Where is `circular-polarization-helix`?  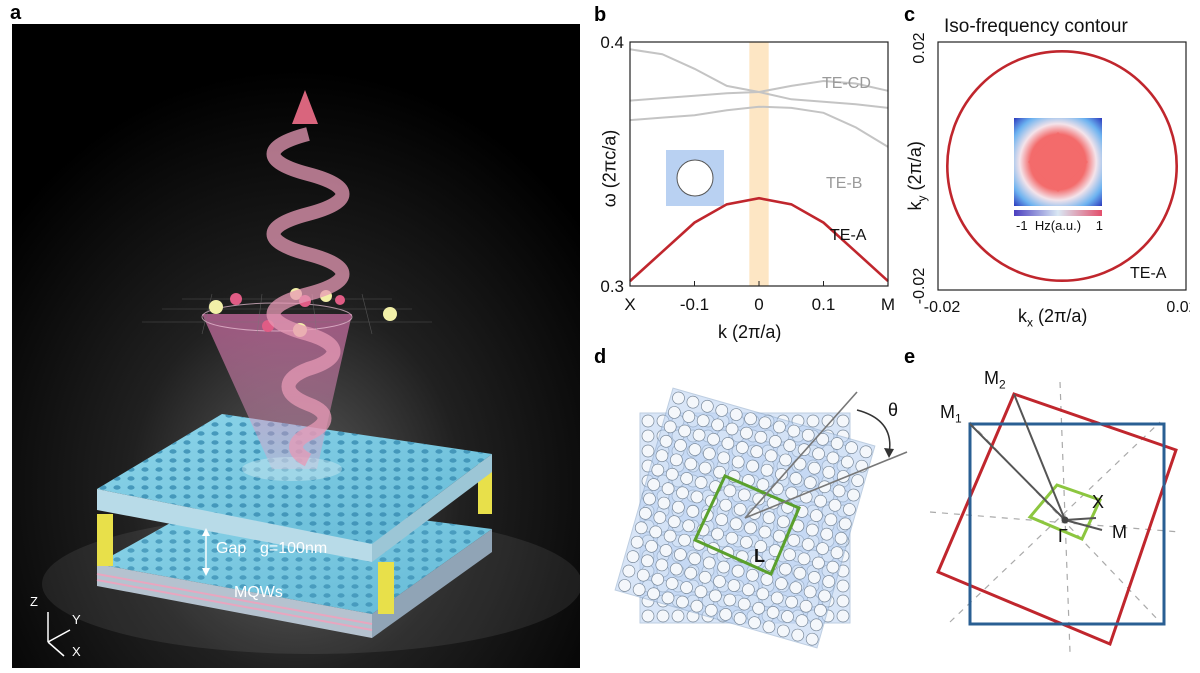 circular-polarization-helix is located at coordinates (308, 297).